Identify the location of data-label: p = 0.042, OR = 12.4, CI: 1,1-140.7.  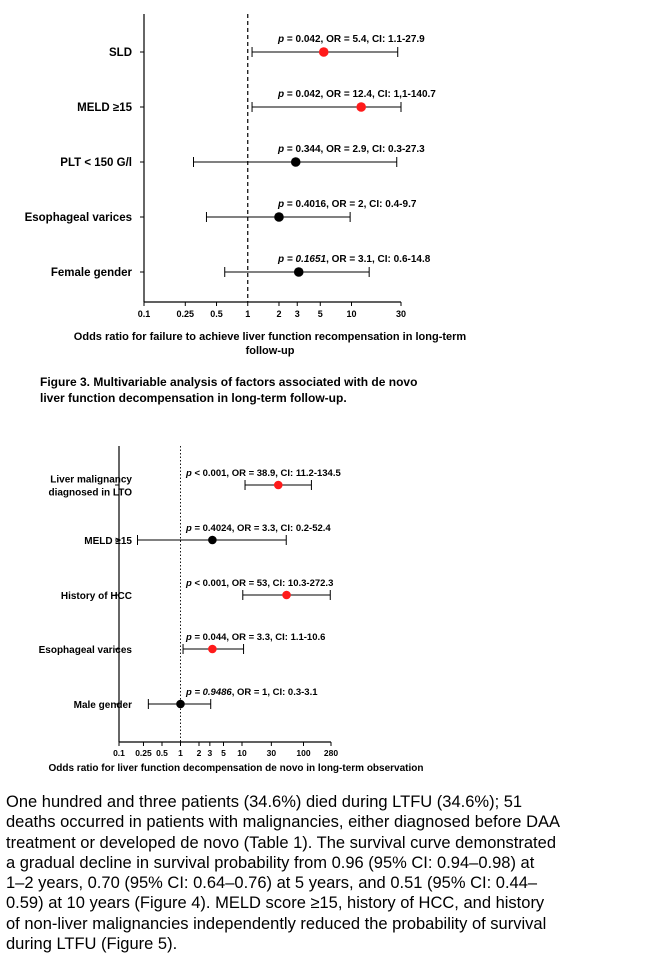
(356, 94).